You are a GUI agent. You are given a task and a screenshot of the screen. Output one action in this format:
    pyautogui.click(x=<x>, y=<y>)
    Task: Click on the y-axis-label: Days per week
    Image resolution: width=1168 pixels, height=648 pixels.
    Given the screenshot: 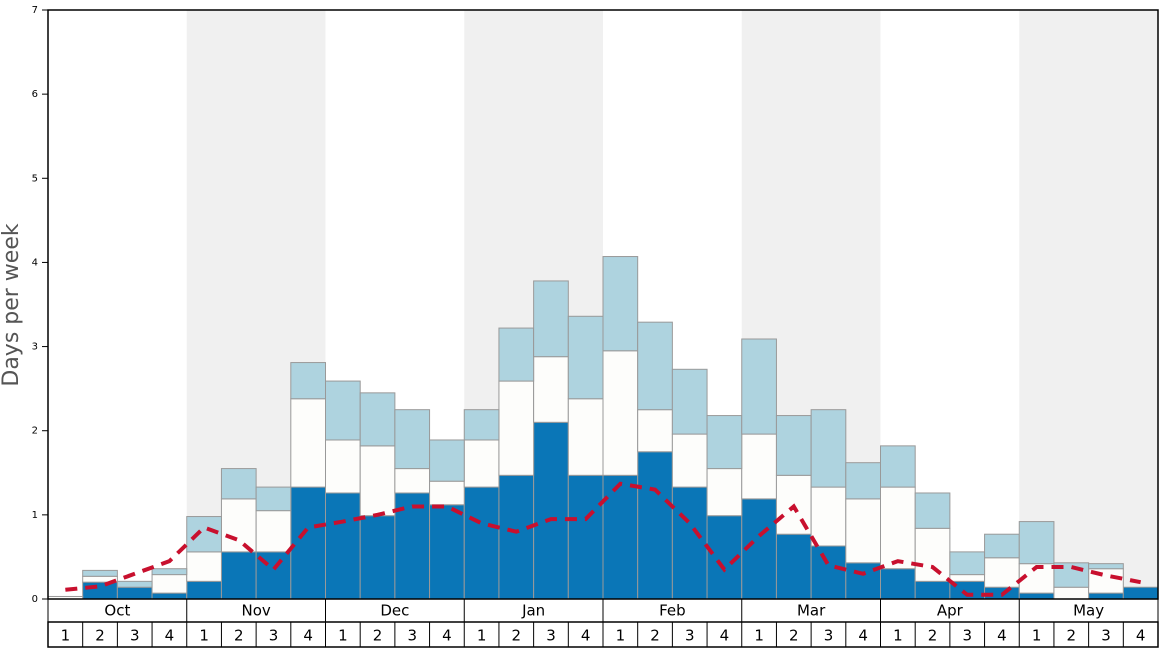 What is the action you would take?
    pyautogui.click(x=12, y=304)
    